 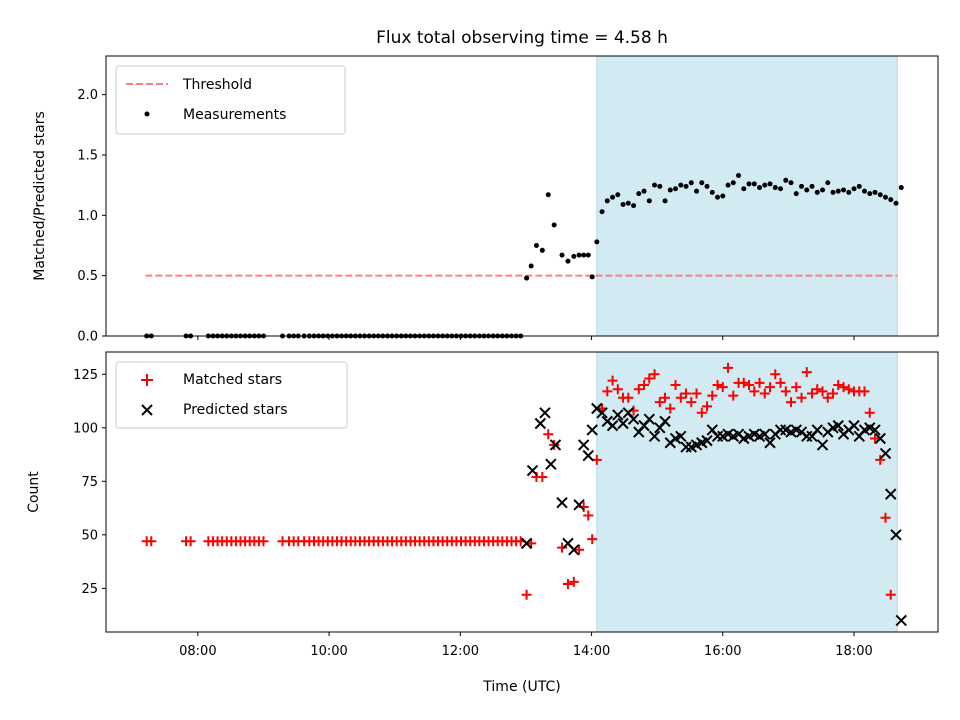 I want to click on y-tick-label: 100, so click(x=85, y=428).